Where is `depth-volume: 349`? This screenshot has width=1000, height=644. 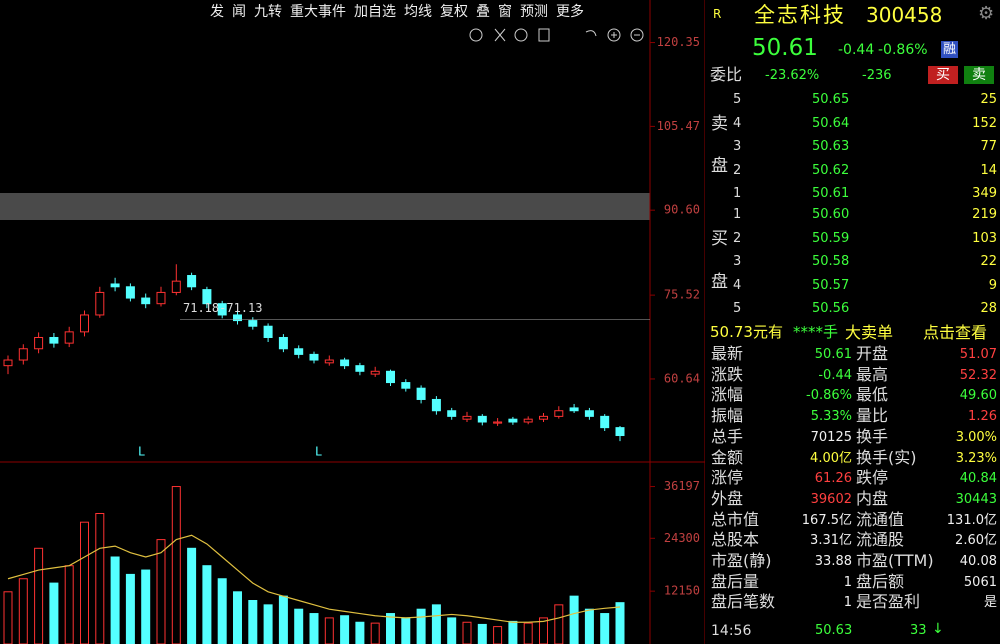
depth-volume: 349 is located at coordinates (984, 193).